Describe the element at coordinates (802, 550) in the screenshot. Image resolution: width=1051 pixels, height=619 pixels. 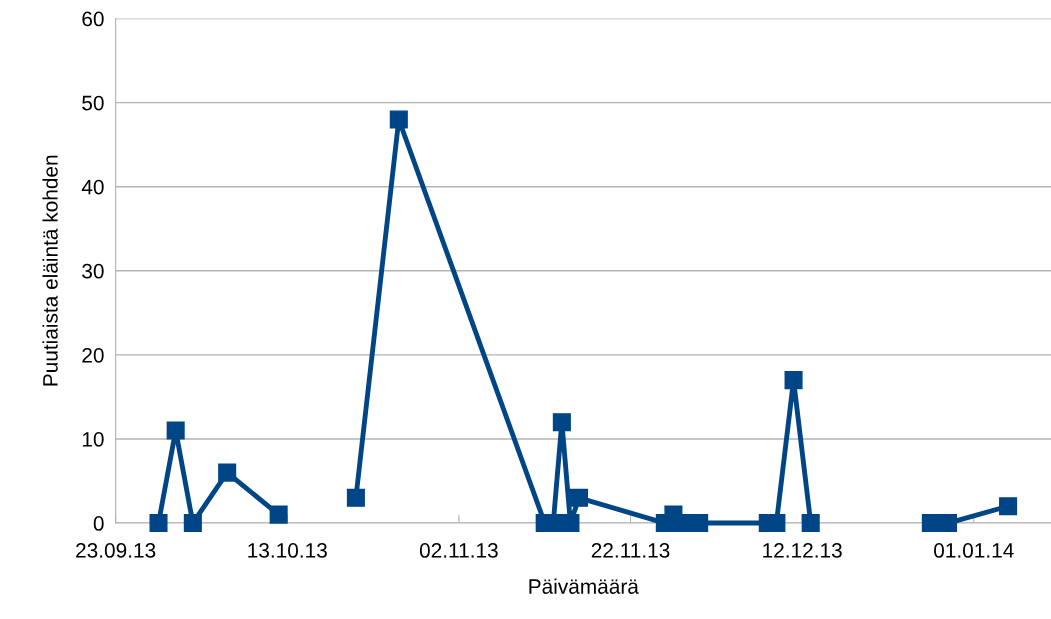
I see `x-tick-label: 12.12.13` at that location.